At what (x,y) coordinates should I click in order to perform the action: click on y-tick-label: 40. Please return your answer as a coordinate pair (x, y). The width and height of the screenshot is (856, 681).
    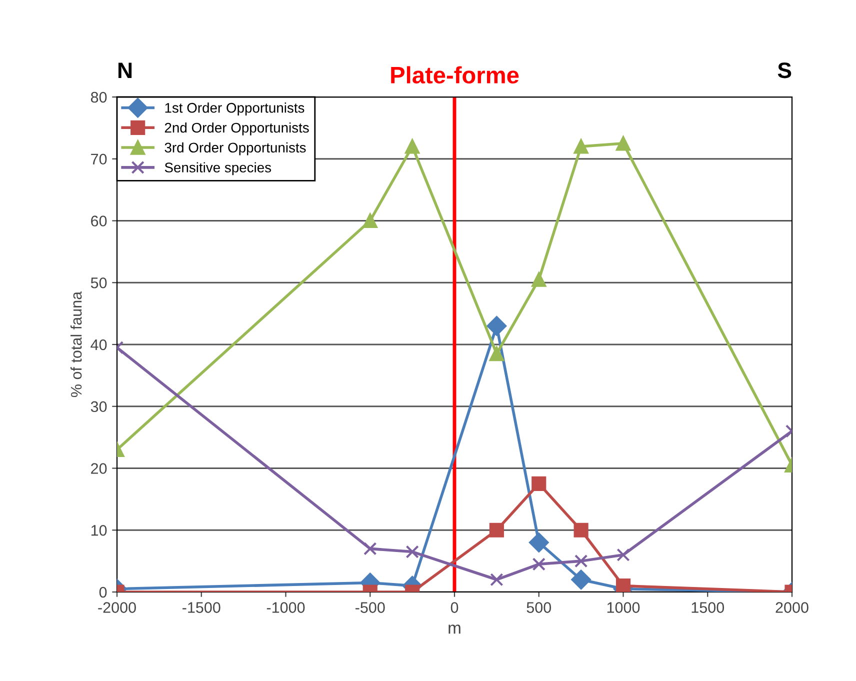
    Looking at the image, I should click on (98, 344).